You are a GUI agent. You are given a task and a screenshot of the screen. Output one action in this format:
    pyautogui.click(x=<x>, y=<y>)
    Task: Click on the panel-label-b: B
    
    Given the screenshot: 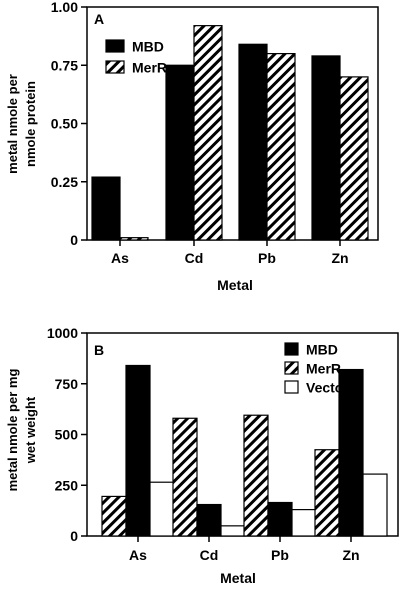 What is the action you would take?
    pyautogui.click(x=99, y=350)
    